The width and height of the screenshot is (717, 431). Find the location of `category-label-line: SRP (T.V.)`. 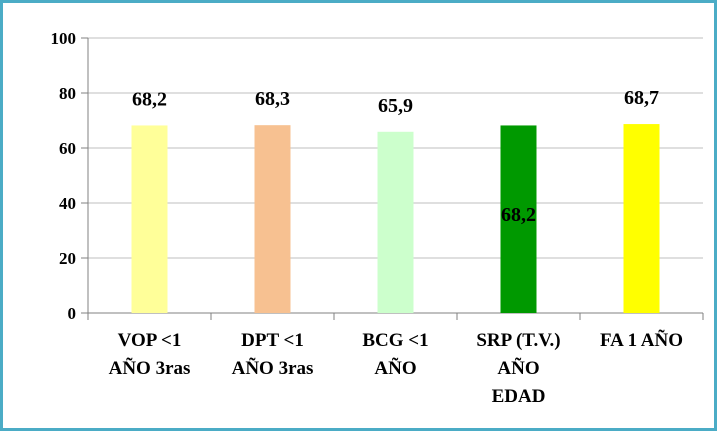

category-label-line: SRP (T.V.) is located at coordinates (518, 340).